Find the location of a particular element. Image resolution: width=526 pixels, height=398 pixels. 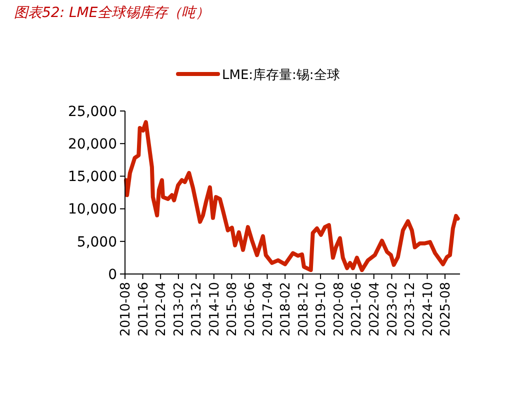

x-tick-label: 2017-04 is located at coordinates (268, 309).